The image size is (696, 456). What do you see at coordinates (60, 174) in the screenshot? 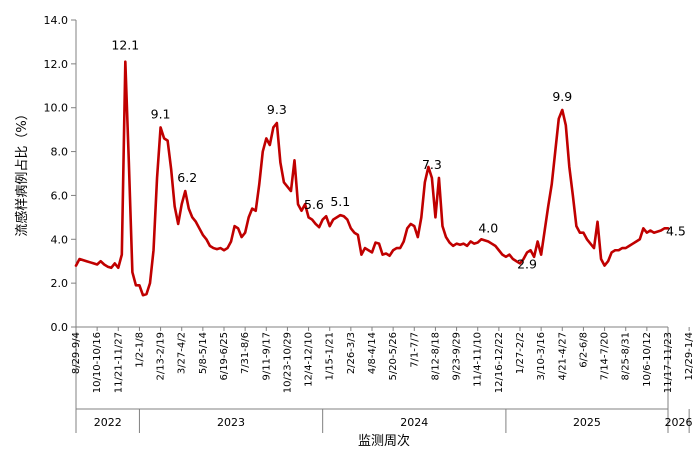
I see `y-axis: 0.0 2.0 4.0 6.0 8.0 10.0 12.0 14.0` at bounding box center [60, 174].